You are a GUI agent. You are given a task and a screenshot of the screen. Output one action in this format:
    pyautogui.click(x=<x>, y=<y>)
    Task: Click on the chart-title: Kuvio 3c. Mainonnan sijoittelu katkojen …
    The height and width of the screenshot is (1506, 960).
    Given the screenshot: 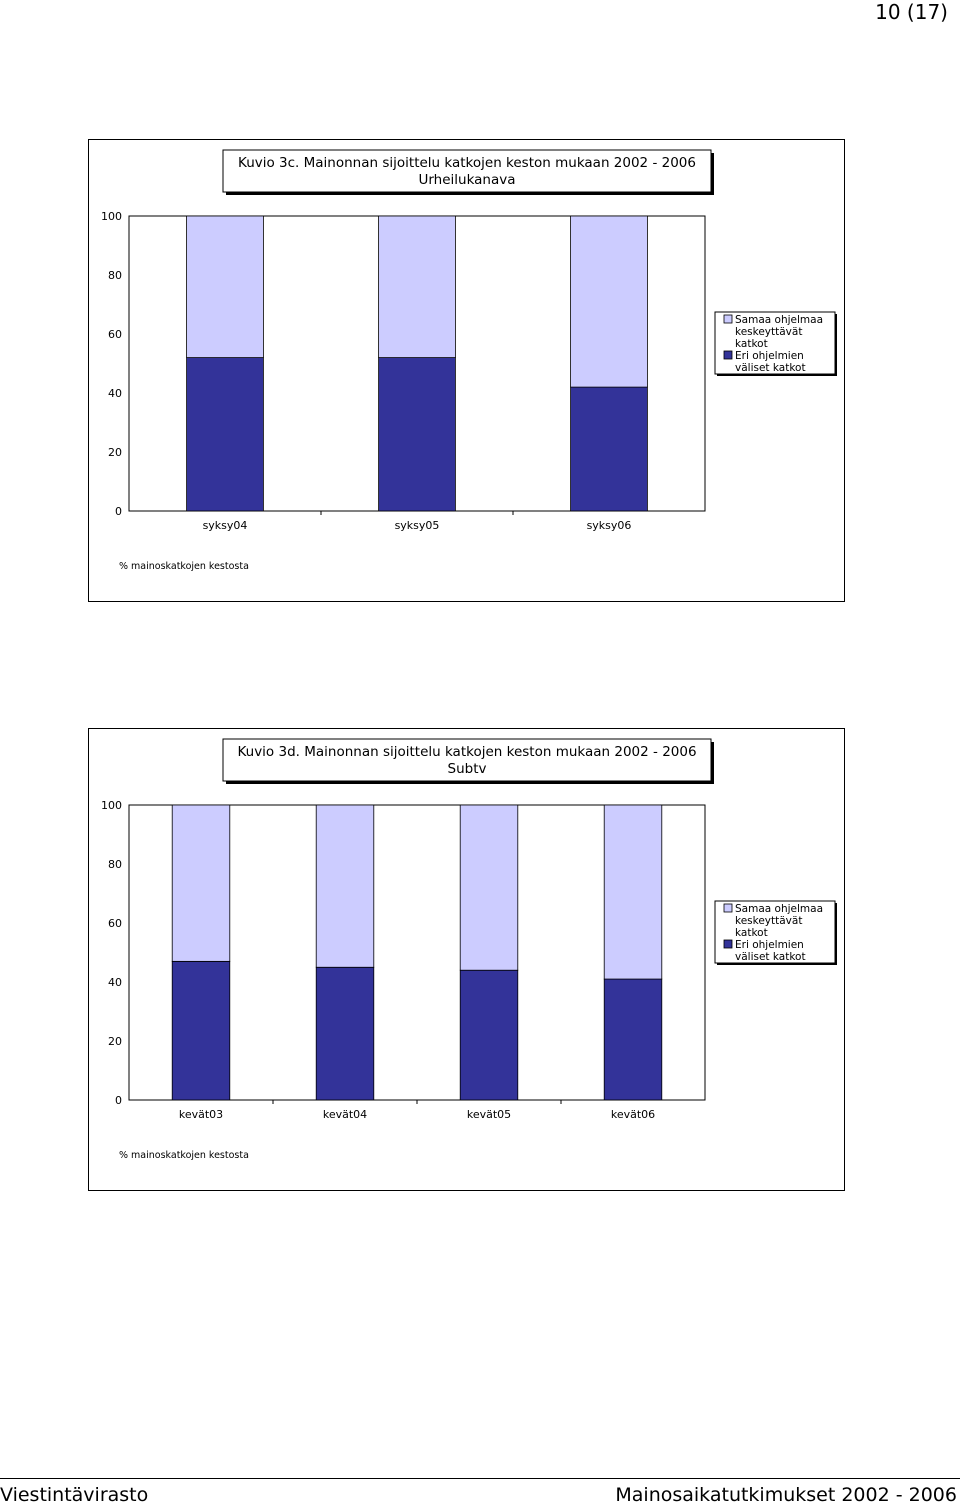 What is the action you would take?
    pyautogui.click(x=467, y=163)
    